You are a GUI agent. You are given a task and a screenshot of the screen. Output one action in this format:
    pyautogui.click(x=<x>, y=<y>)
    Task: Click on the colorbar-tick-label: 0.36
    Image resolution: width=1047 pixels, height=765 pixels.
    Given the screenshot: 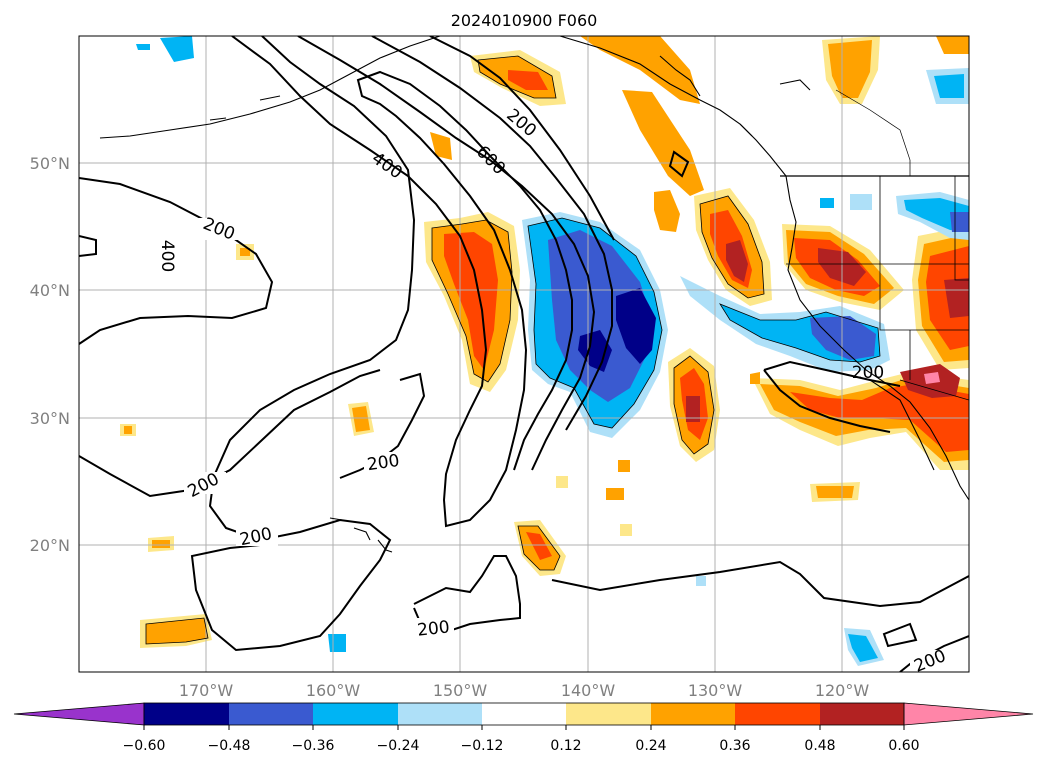 What is the action you would take?
    pyautogui.click(x=734, y=746)
    